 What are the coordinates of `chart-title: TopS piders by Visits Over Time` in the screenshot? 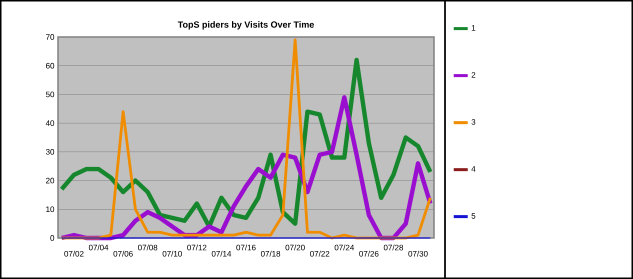 It's located at (246, 25).